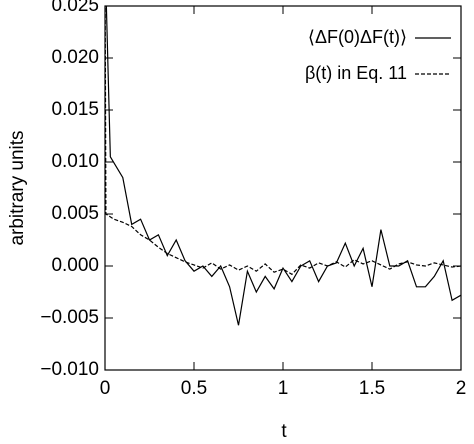 The height and width of the screenshot is (444, 474). Describe the element at coordinates (75, 265) in the screenshot. I see `y-tick-label: 0.000` at that location.